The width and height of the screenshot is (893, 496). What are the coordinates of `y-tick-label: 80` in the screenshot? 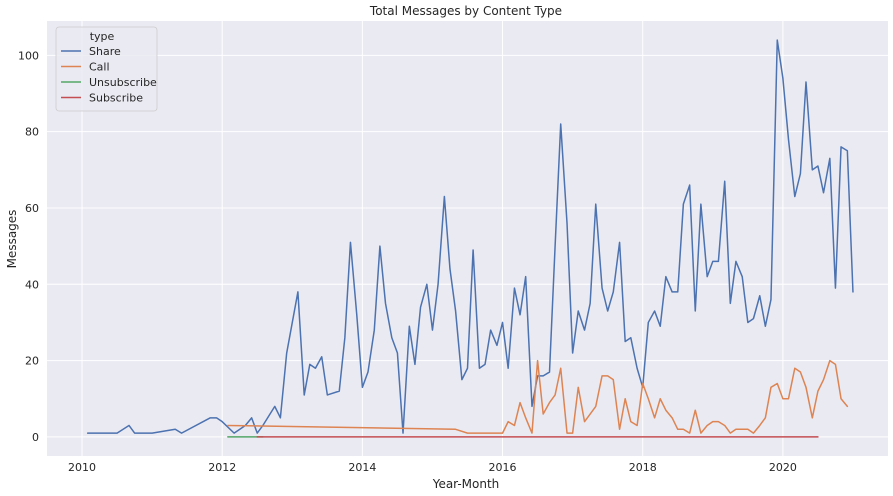 It's located at (32, 132).